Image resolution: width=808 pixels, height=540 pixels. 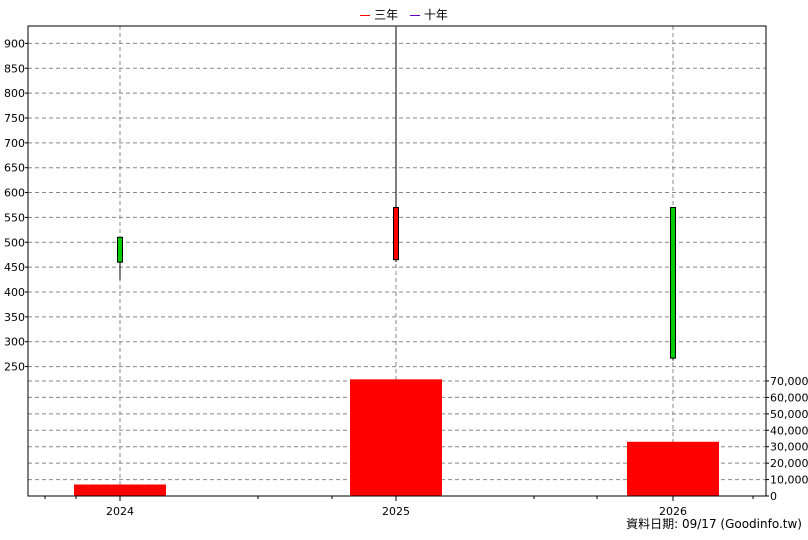 I want to click on legend: 三年 十年, so click(x=404, y=14).